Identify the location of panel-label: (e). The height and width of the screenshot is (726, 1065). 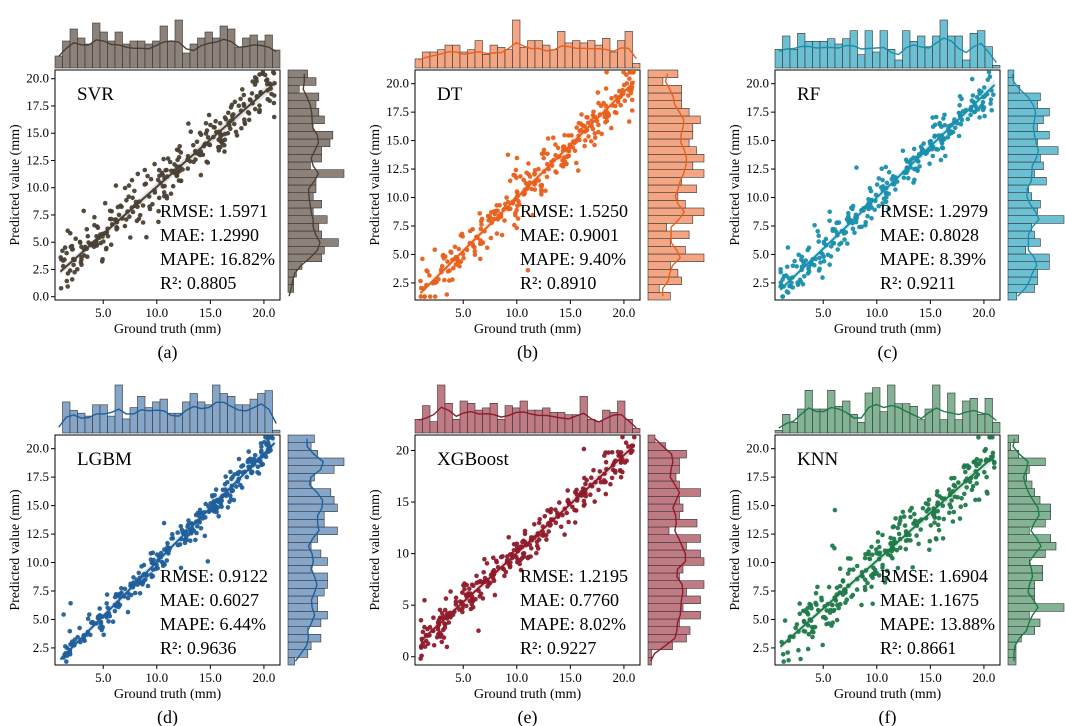
(528, 716).